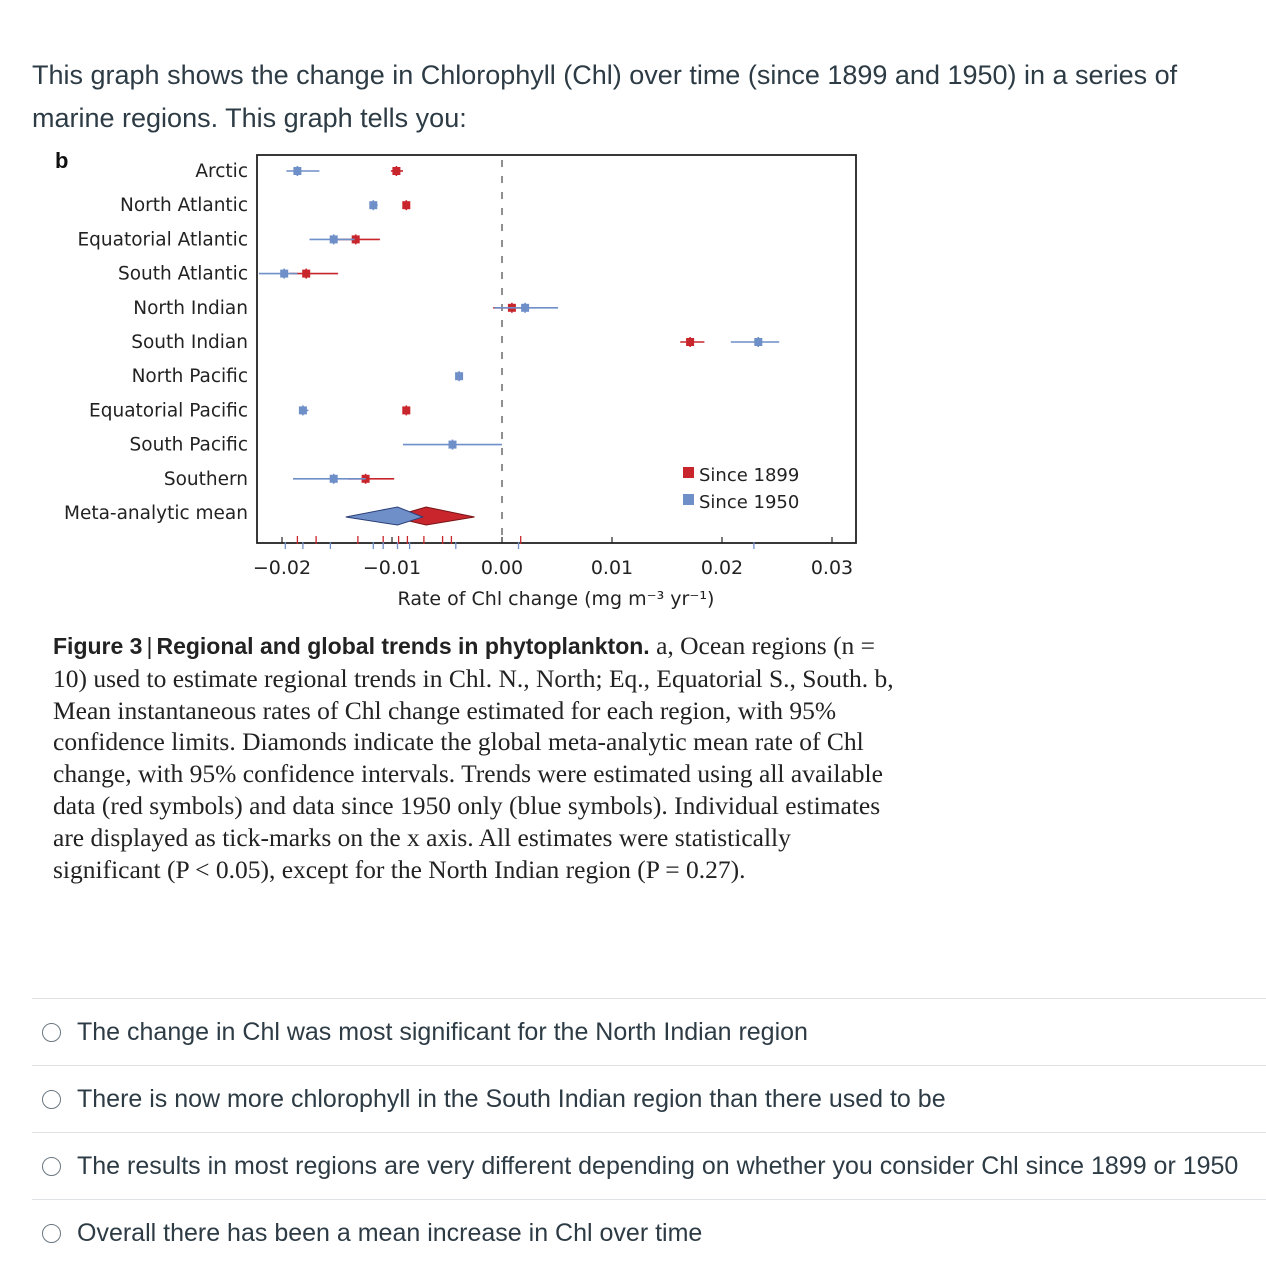 This screenshot has width=1266, height=1266. What do you see at coordinates (688, 499) in the screenshot?
I see `legend-swatch-since-1950` at bounding box center [688, 499].